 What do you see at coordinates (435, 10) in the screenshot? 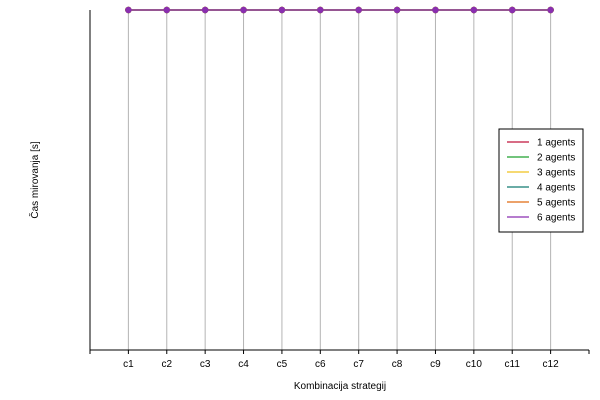
I see `data-point-s6-c9` at bounding box center [435, 10].